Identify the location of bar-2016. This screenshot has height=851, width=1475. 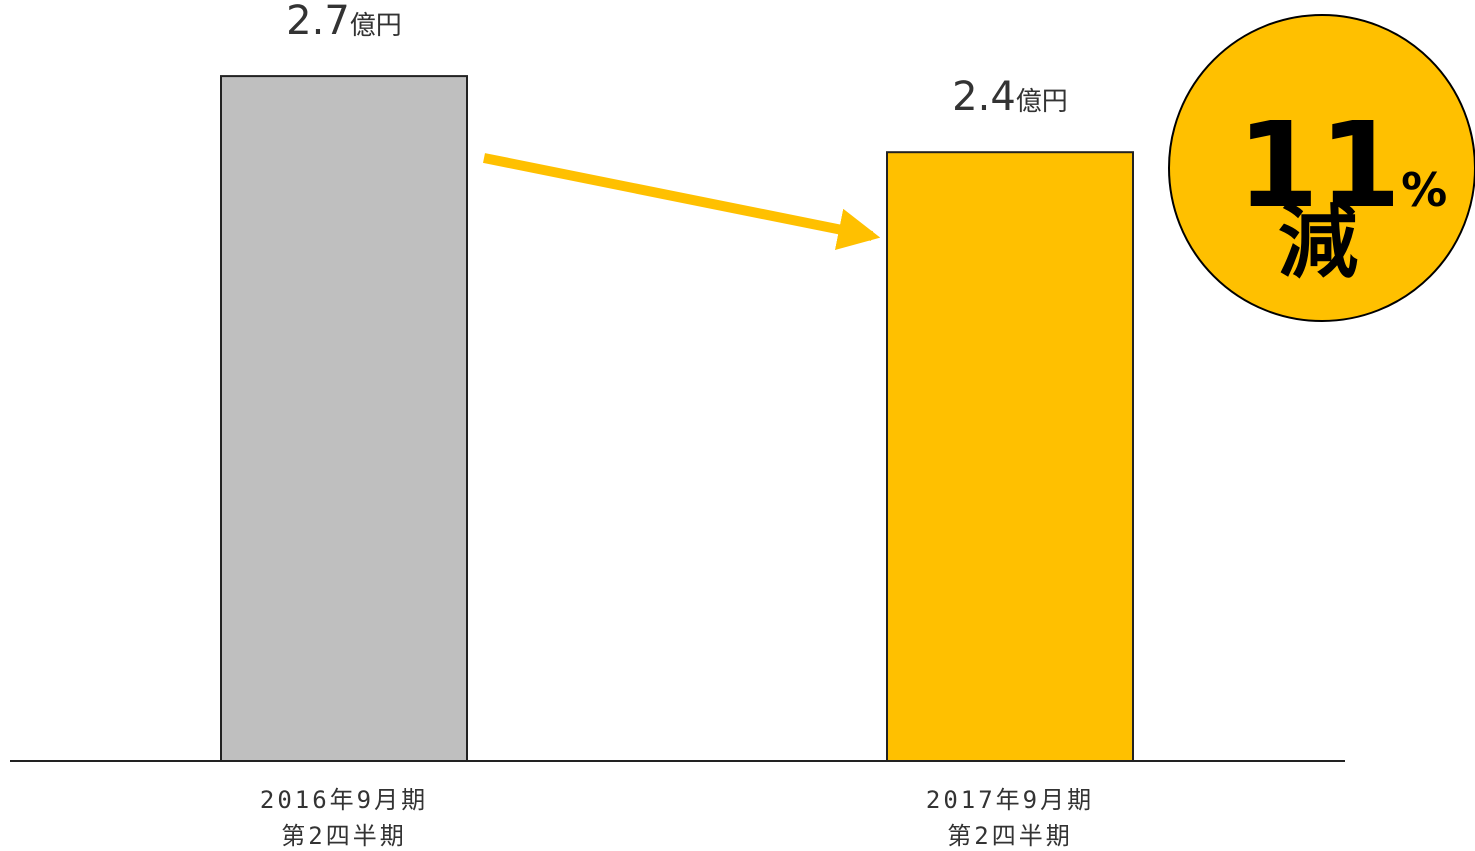
(344, 419).